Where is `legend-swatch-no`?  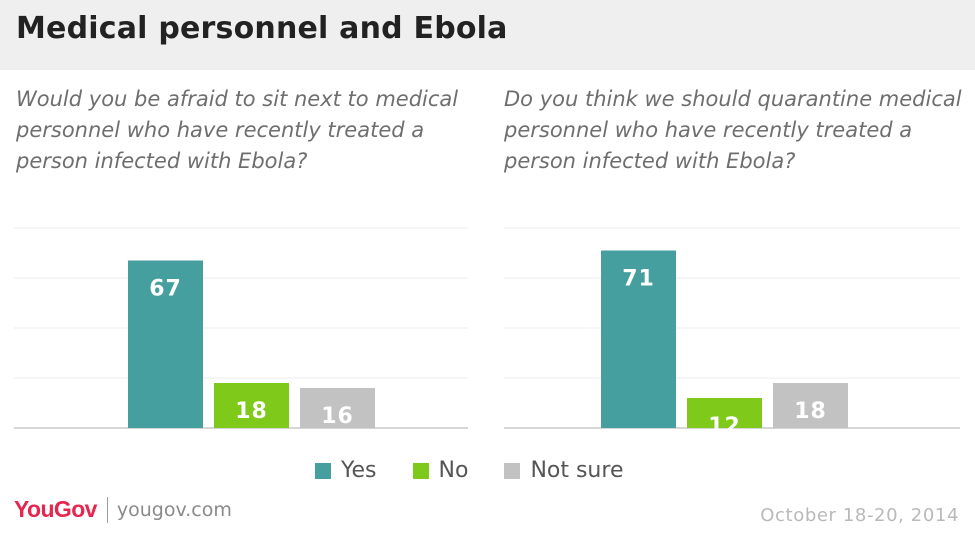 legend-swatch-no is located at coordinates (420, 470).